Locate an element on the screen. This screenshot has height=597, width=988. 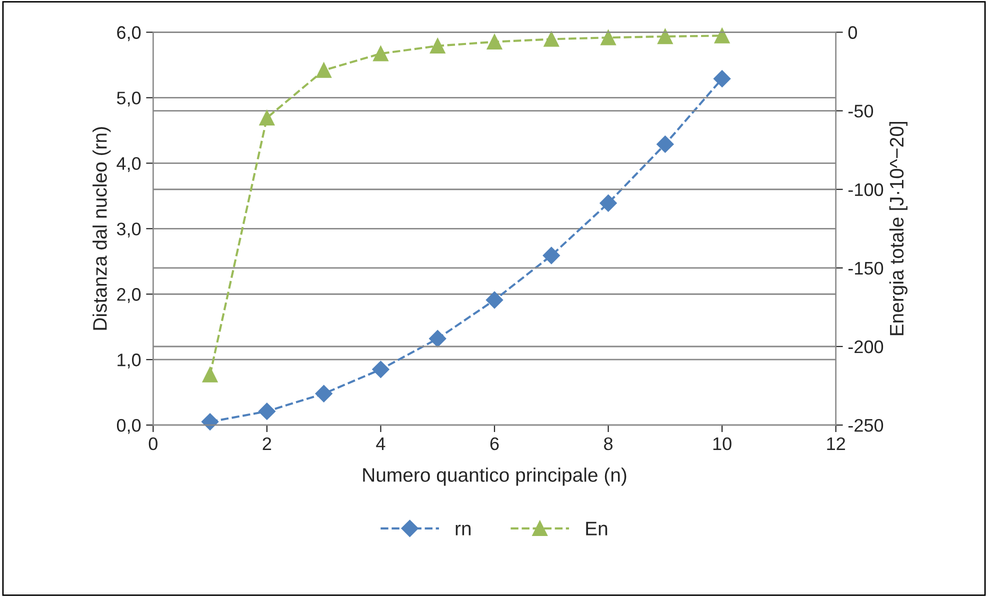
y-axis-title: Distanza dal nucleo (rn) is located at coordinates (101, 228).